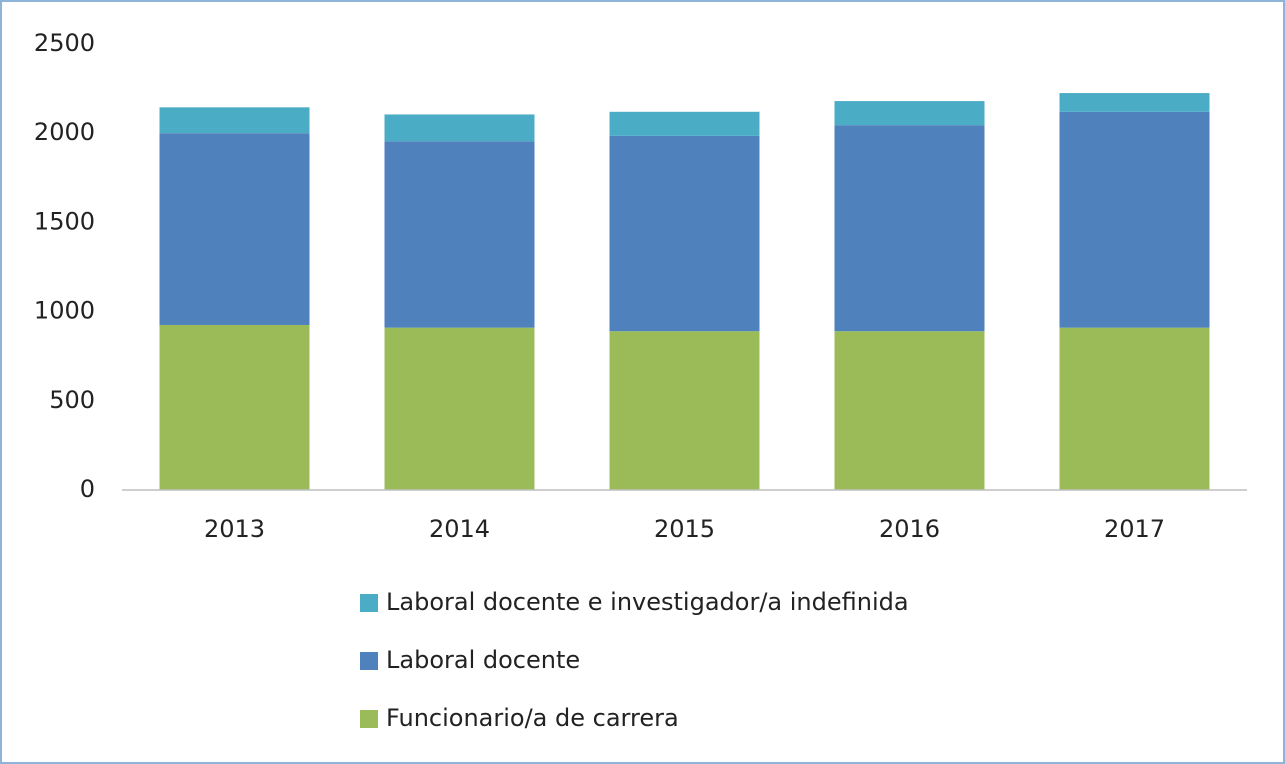 This screenshot has width=1285, height=764. Describe the element at coordinates (64, 221) in the screenshot. I see `y-tick-label: 1500` at that location.